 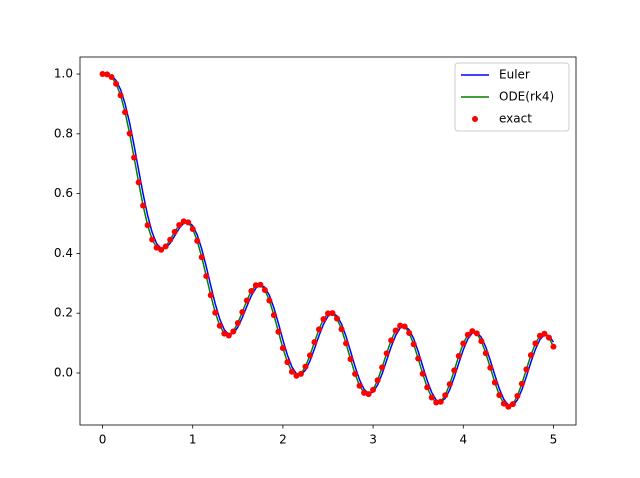 I want to click on legend-label: exact, so click(x=515, y=119).